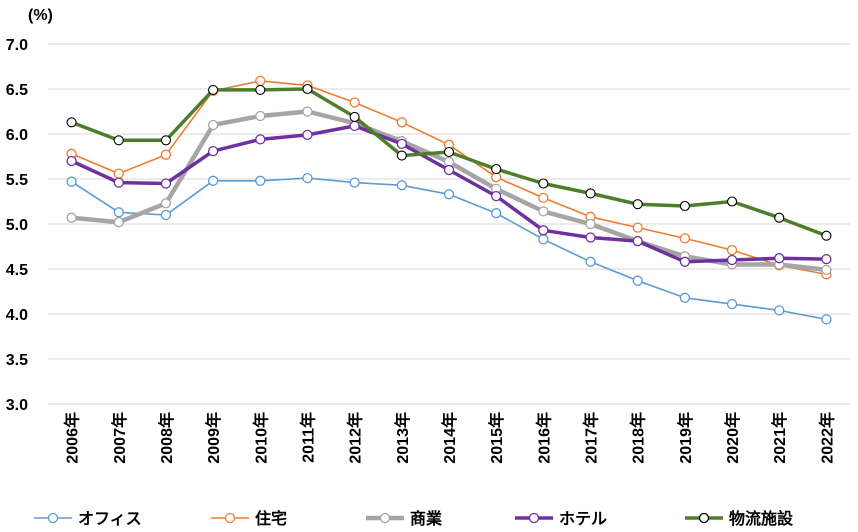  What do you see at coordinates (638, 438) in the screenshot?
I see `x-tick-label: 2018年` at bounding box center [638, 438].